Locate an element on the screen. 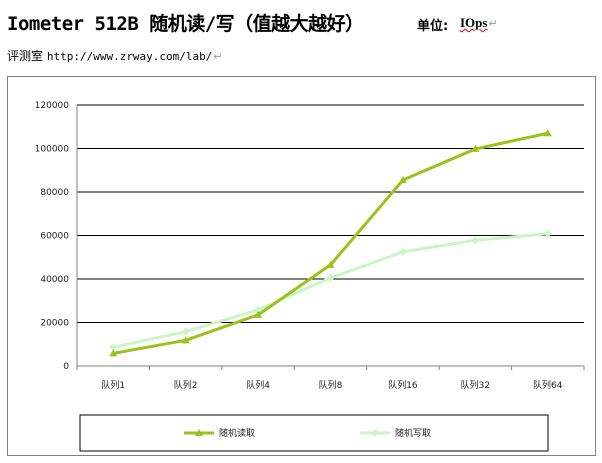 The height and width of the screenshot is (463, 602). x-tick-label: 队列16 is located at coordinates (403, 385).